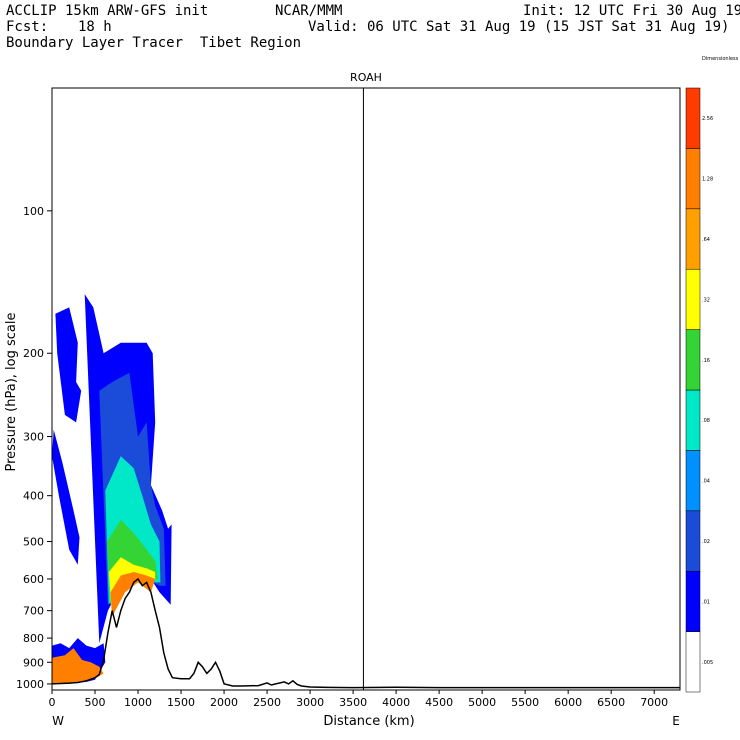 This screenshot has height=740, width=740. Describe the element at coordinates (310, 702) in the screenshot. I see `x-tick-label-3000: 3000` at that location.